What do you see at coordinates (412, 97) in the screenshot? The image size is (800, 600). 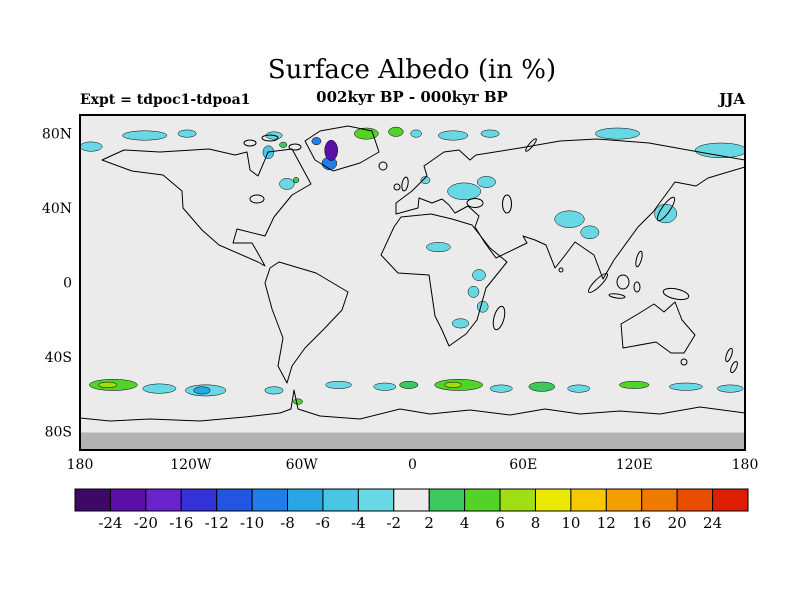 I see `figure-subtitle: 002kyr BP - 000kyr BP` at bounding box center [412, 97].